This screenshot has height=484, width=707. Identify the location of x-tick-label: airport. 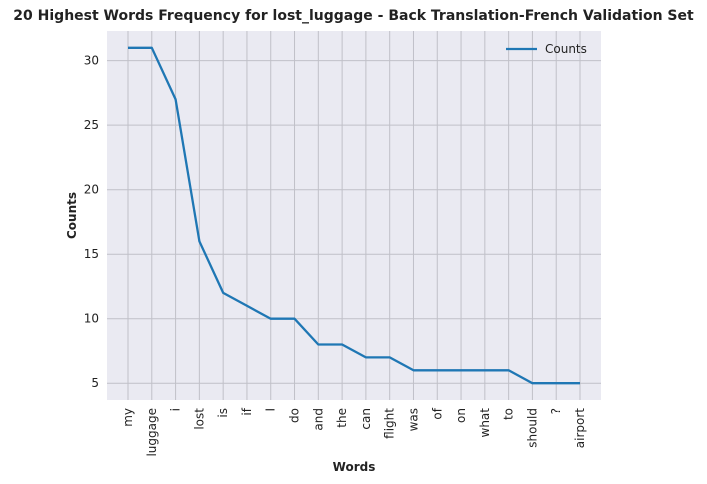
(580, 428).